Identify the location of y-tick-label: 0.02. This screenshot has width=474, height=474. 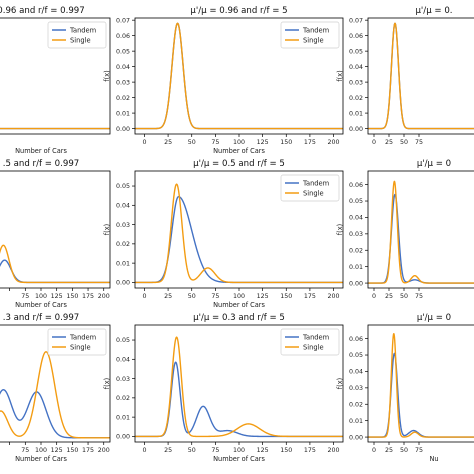
(123, 98).